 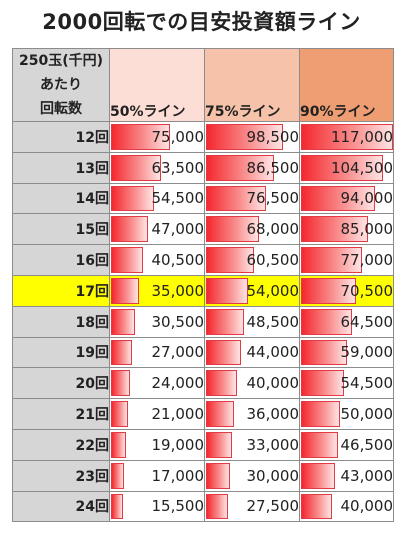 What do you see at coordinates (252, 85) in the screenshot?
I see `column-header-75: 75%ライン` at bounding box center [252, 85].